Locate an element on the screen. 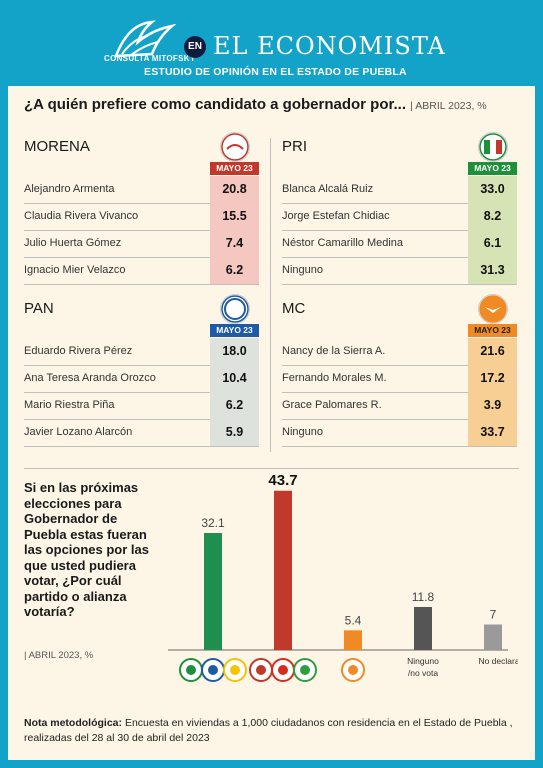 This screenshot has width=543, height=768. candidate-value: 15.5 is located at coordinates (234, 216).